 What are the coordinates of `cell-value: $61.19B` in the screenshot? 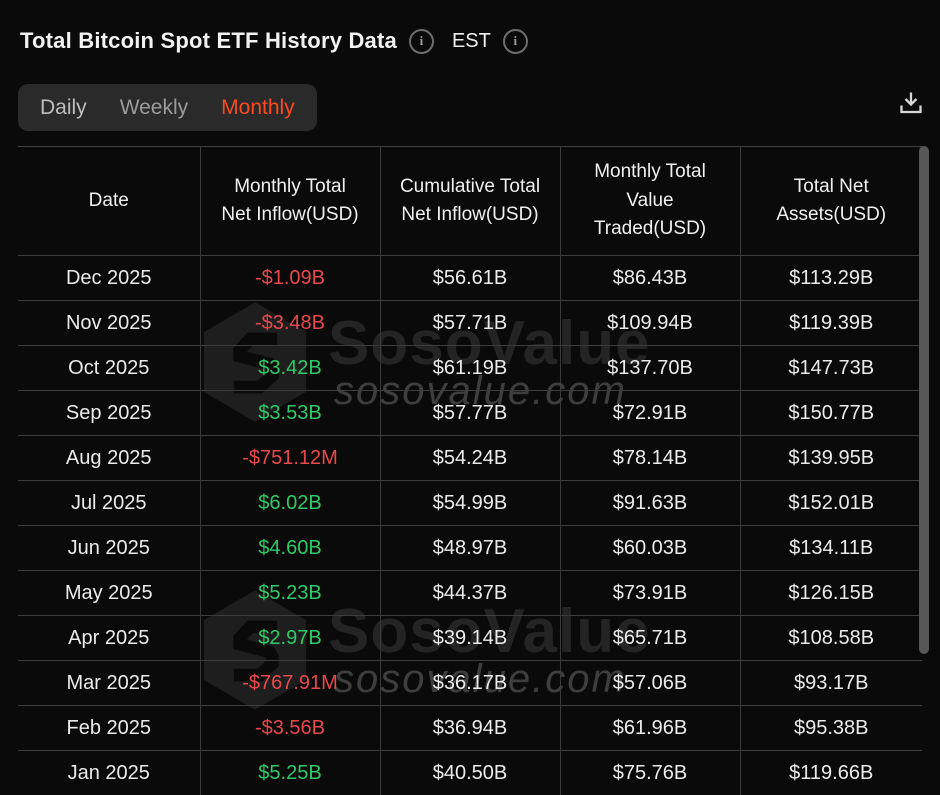 It's located at (470, 368).